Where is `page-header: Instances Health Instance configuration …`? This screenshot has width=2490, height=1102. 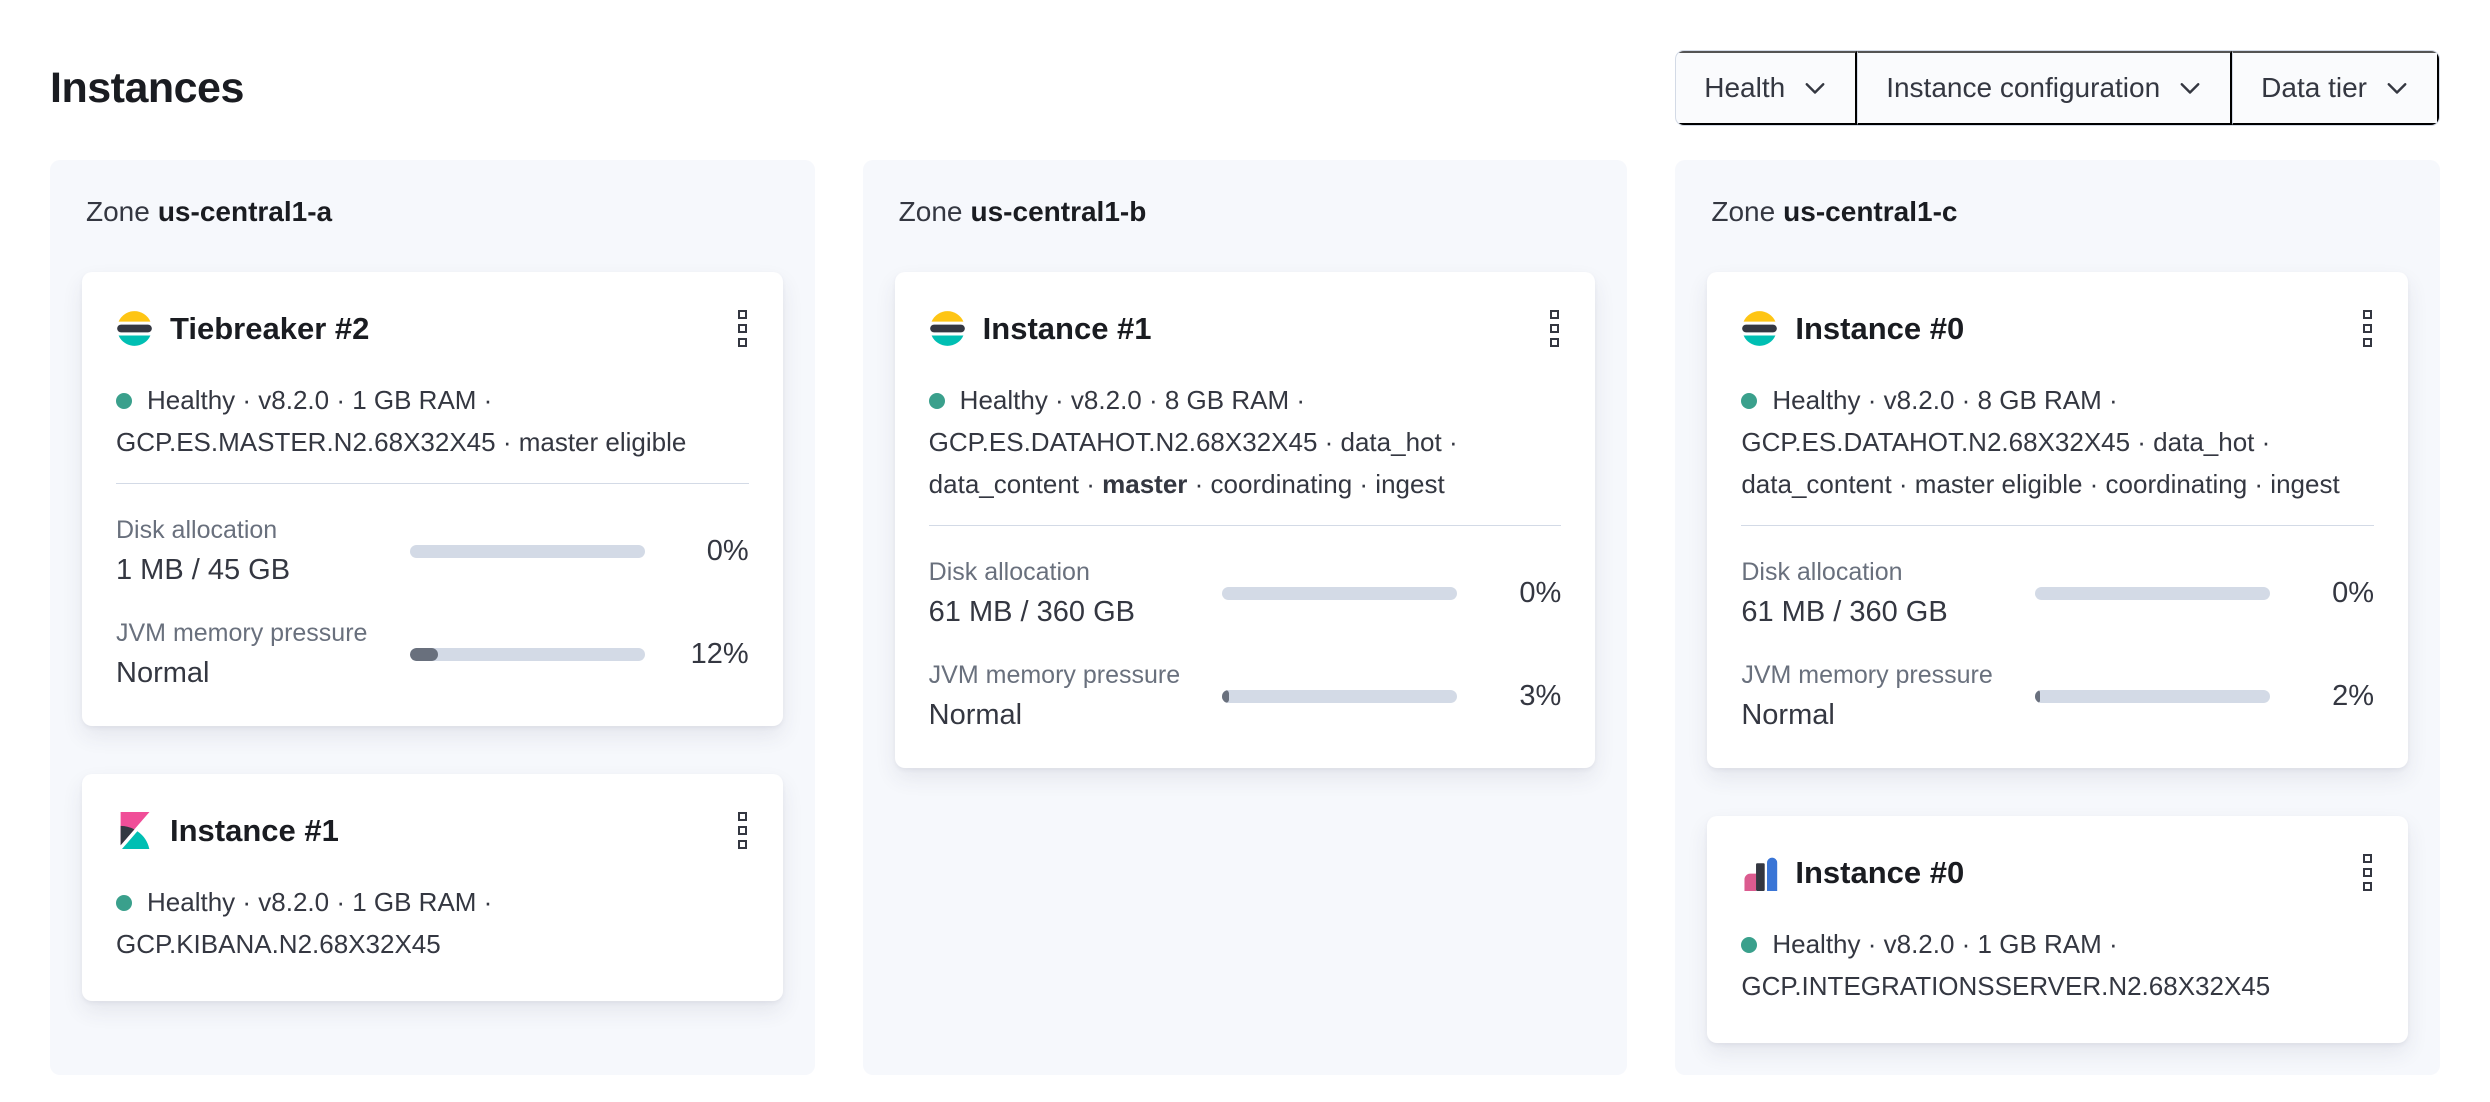
page-header: Instances Health Instance configuration … is located at coordinates (1245, 63).